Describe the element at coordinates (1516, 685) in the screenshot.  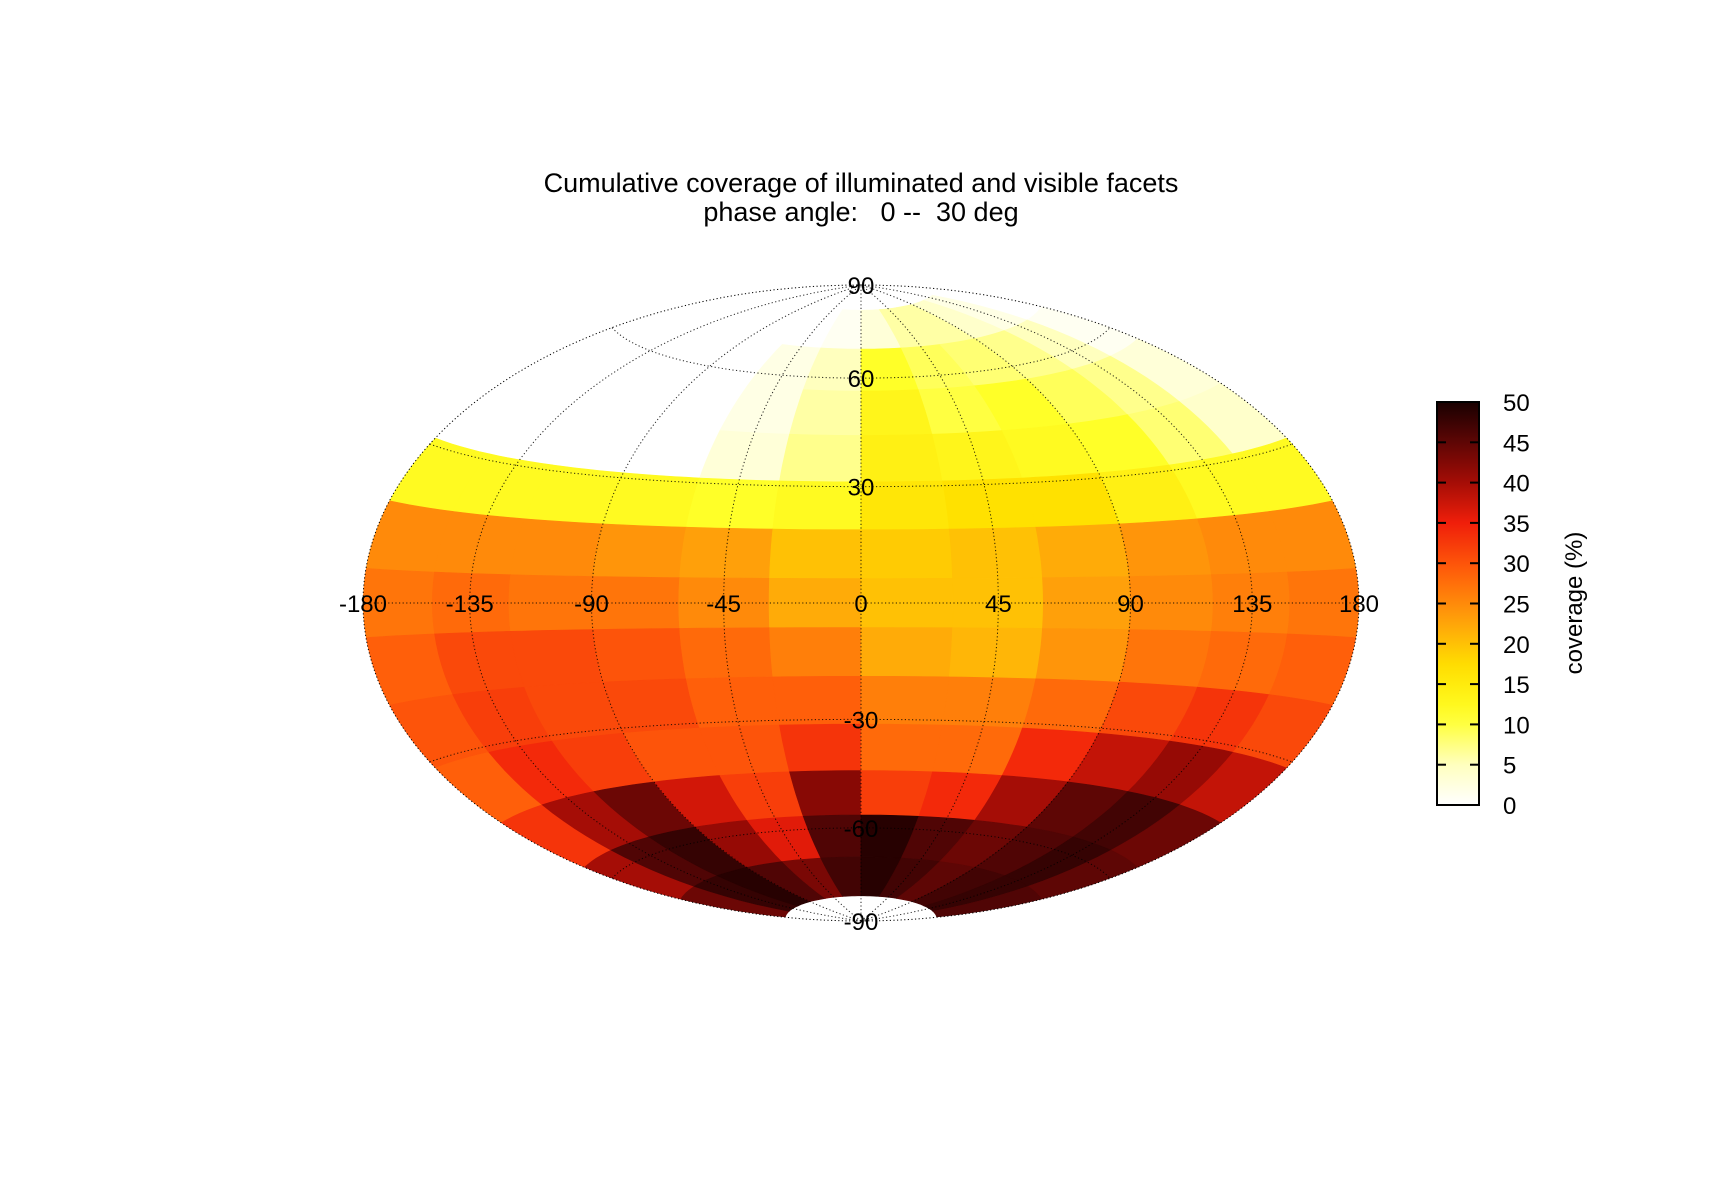
I see `colorbar-tick-label: 15` at that location.